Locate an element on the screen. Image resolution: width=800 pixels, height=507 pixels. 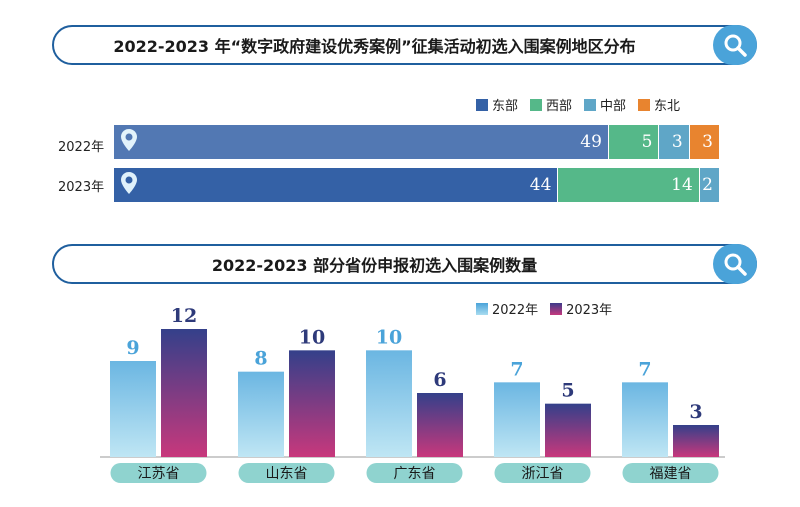
bar-value-label: 2 is located at coordinates (707, 185).